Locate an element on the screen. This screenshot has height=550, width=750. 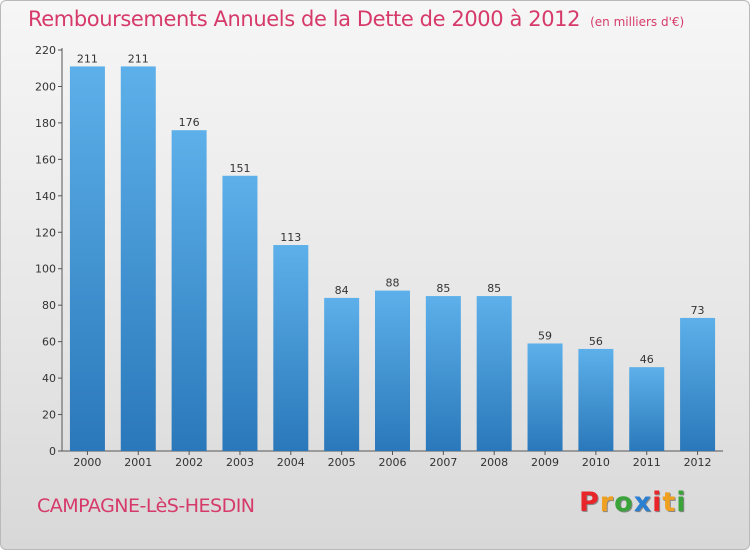
bar-2005 is located at coordinates (342, 374).